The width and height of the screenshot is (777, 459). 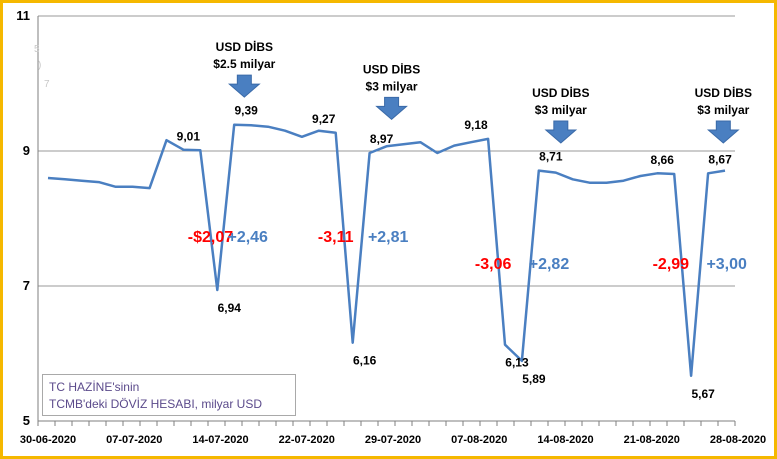 What do you see at coordinates (671, 264) in the screenshot?
I see `change-label: -2,99` at bounding box center [671, 264].